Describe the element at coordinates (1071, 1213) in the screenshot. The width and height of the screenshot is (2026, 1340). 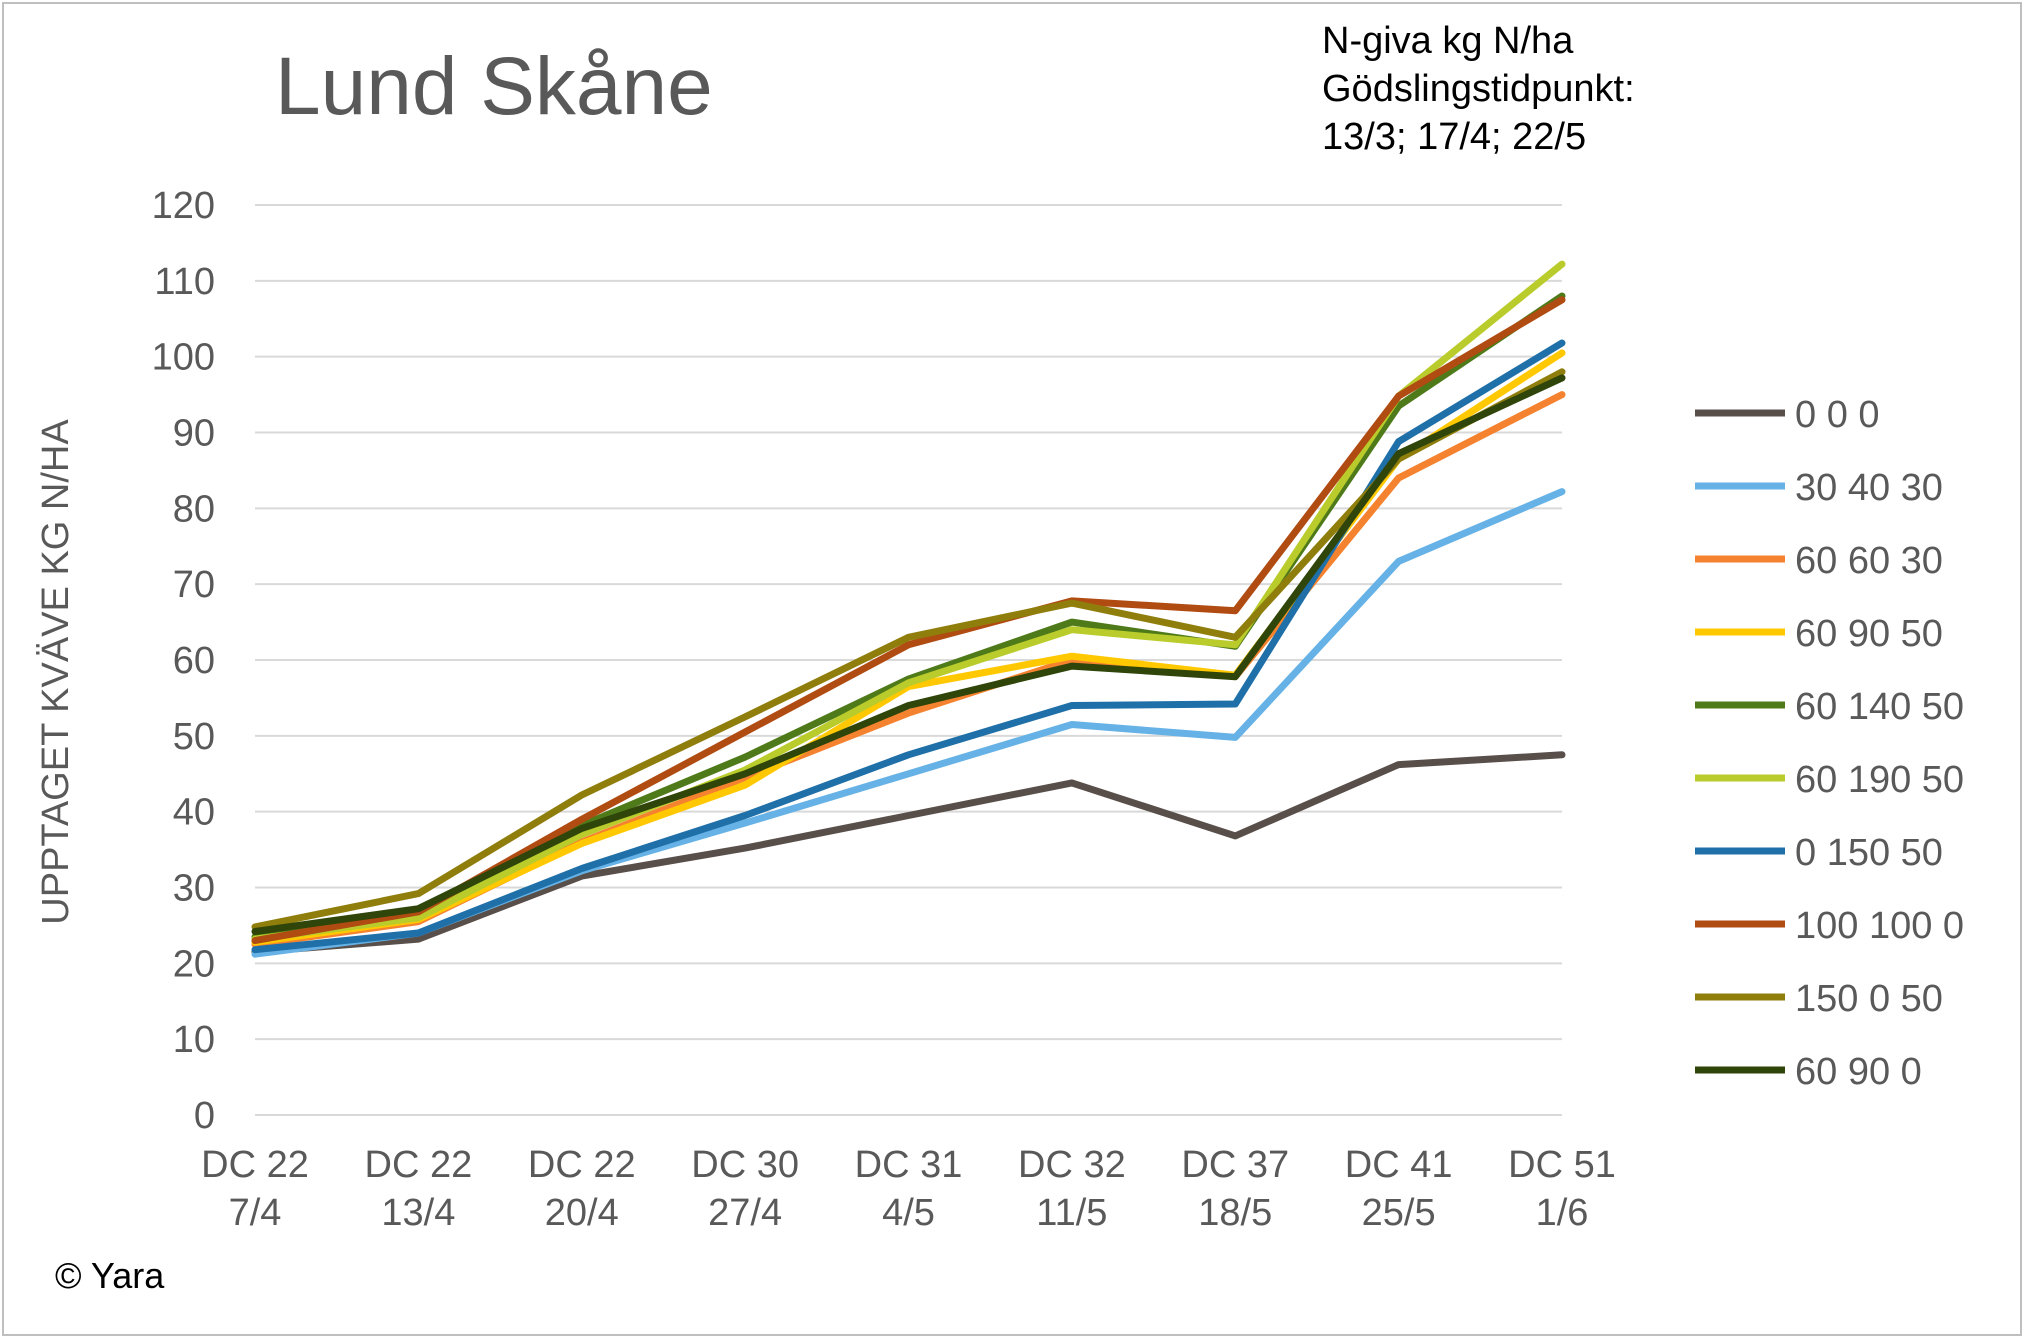
I see `x-tick-label-5-1: 11/5` at that location.